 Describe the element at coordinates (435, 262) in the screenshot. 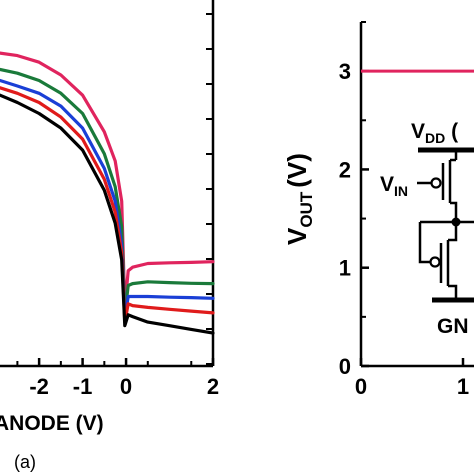

I see `lower-transistor-gate-bubble` at that location.